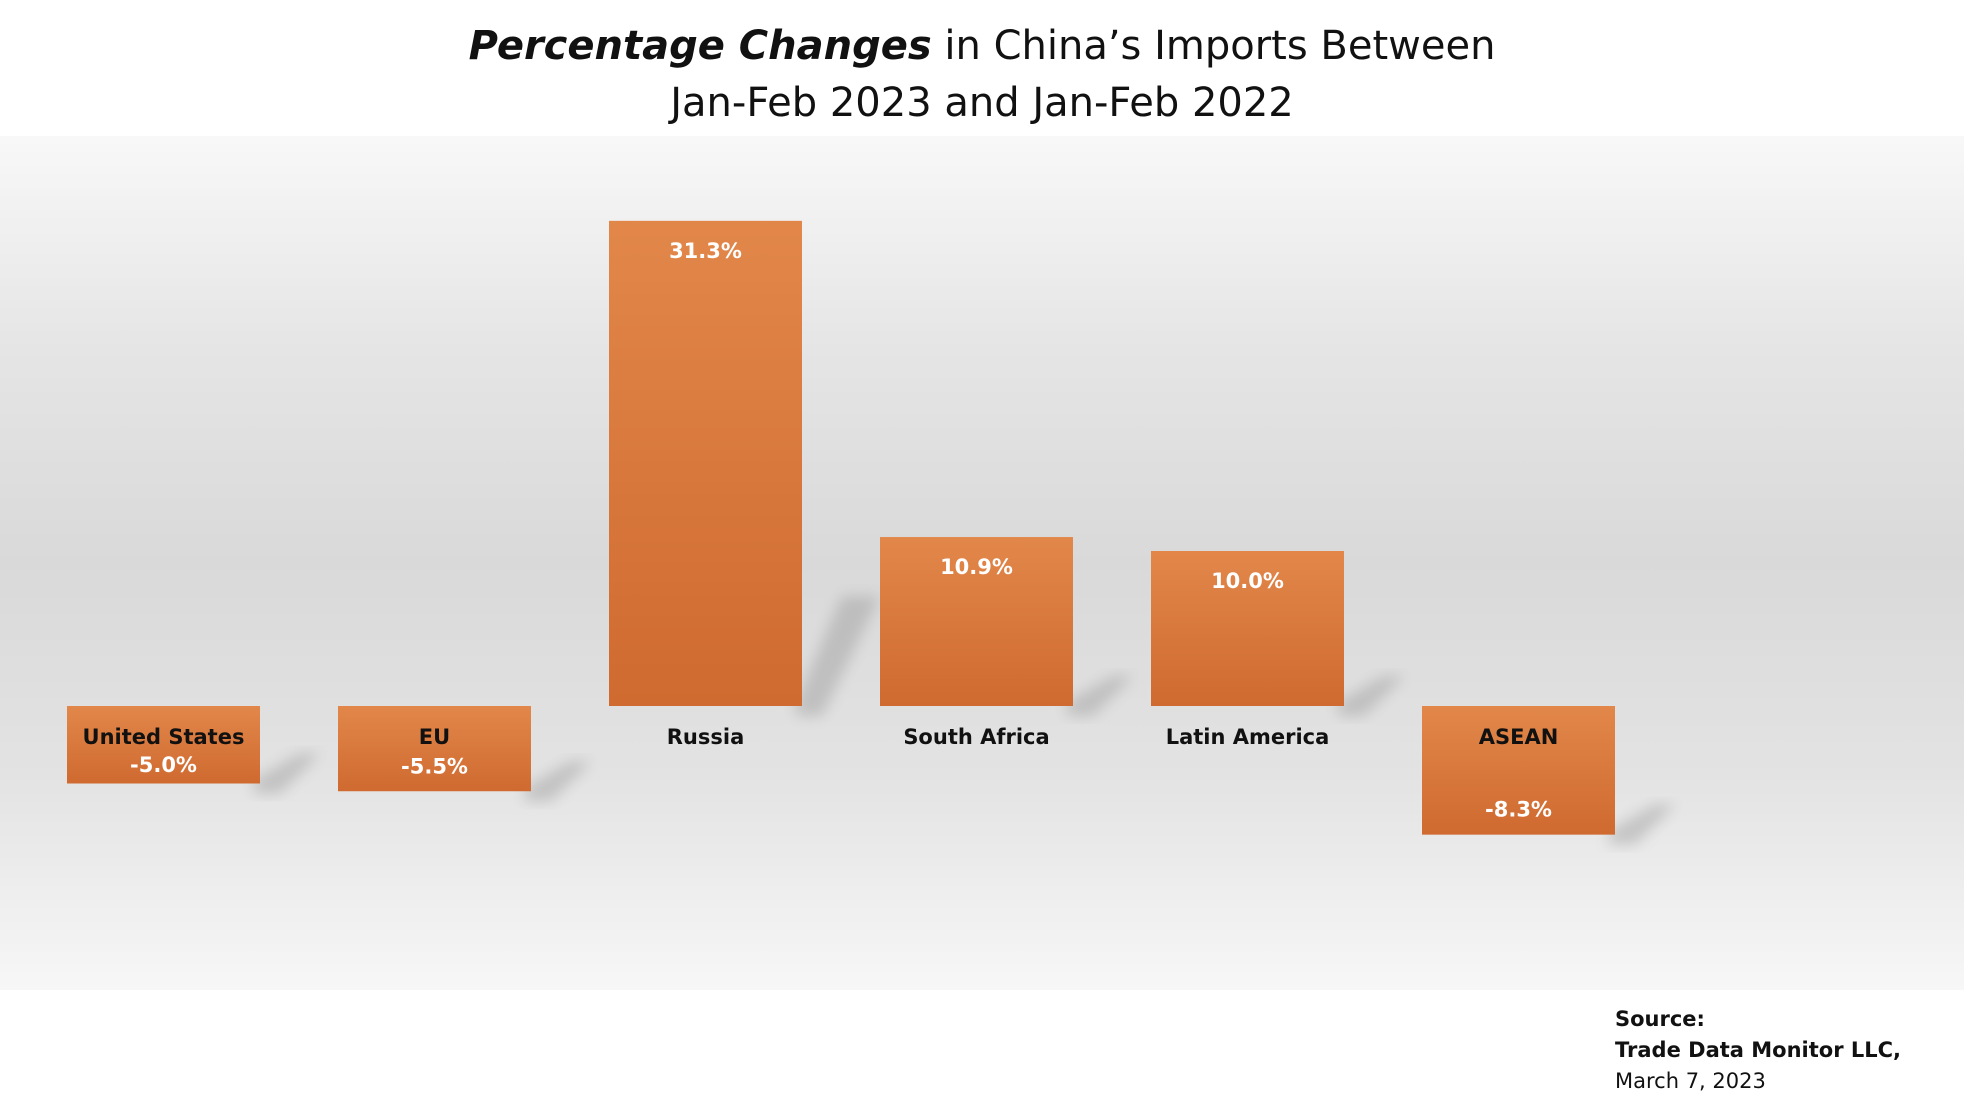 This screenshot has height=1114, width=1964. I want to click on category-label-united-states: United States, so click(164, 737).